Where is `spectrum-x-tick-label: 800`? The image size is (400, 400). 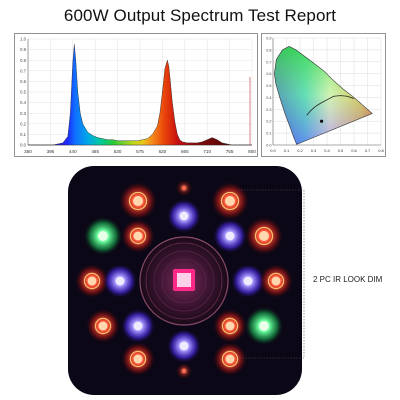
spectrum-x-tick-label: 800 is located at coordinates (252, 151).